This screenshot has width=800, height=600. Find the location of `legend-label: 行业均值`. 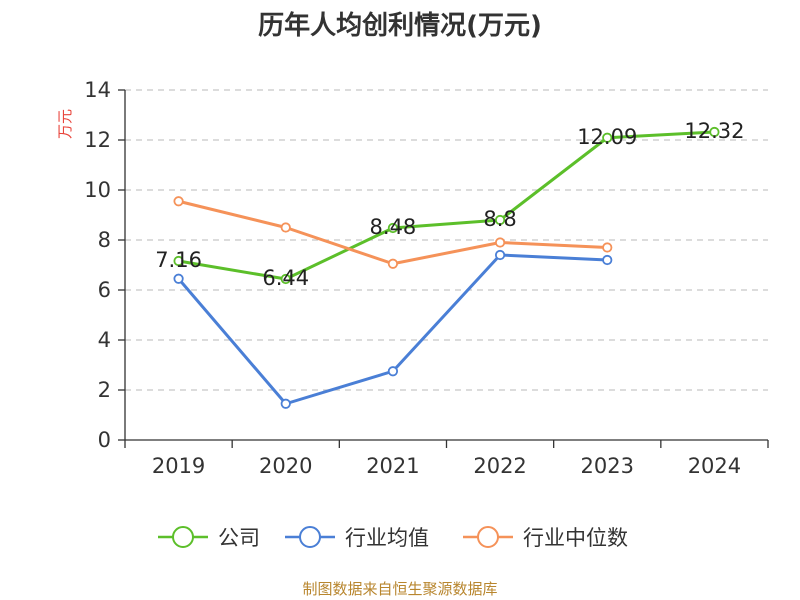

legend-label: 行业均值 is located at coordinates (387, 538).